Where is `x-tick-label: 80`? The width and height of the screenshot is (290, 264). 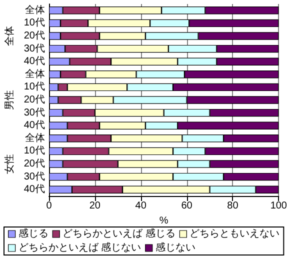
x-tick-label: 80 is located at coordinates (233, 206).